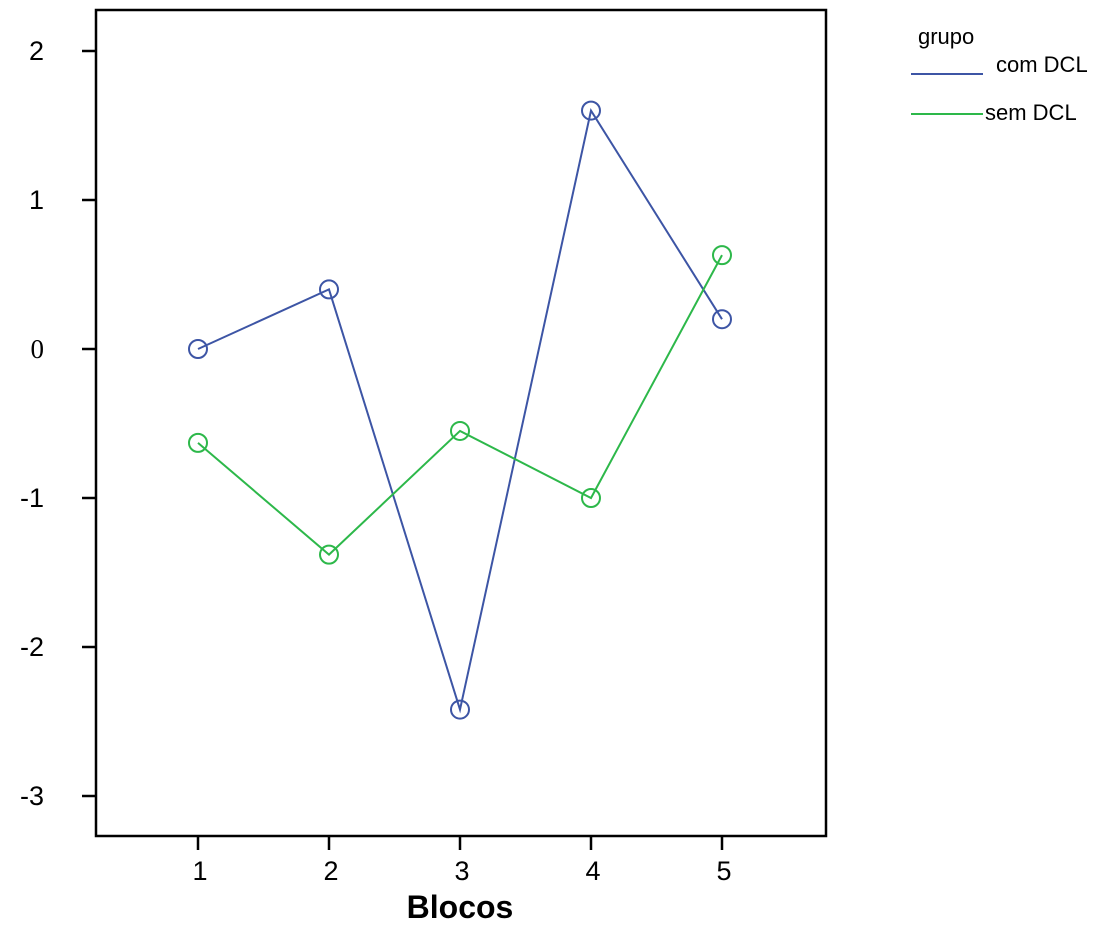 The image size is (1115, 936). I want to click on y-tick-label: 2, so click(36, 51).